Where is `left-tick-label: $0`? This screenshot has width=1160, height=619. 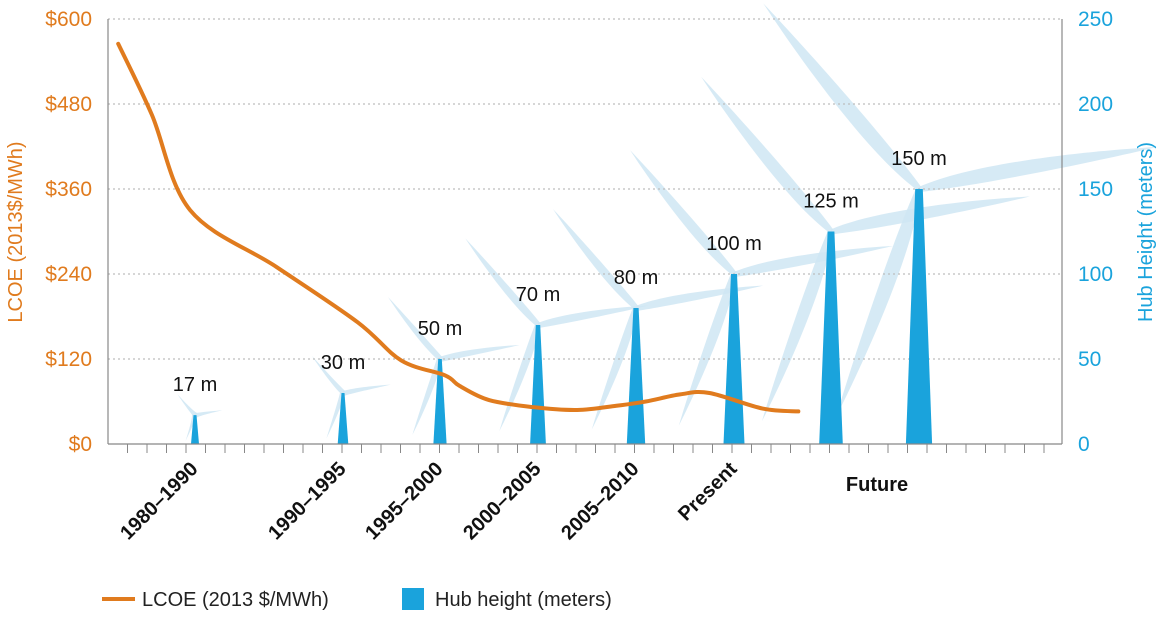
left-tick-label: $0 is located at coordinates (80, 444).